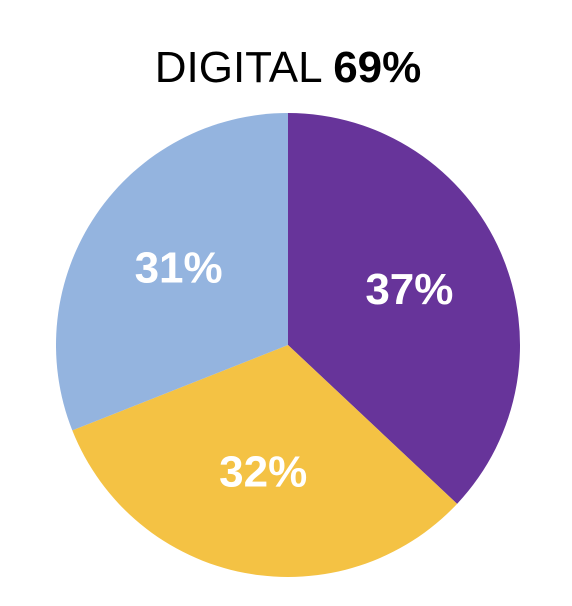 This screenshot has width=572, height=606. What do you see at coordinates (238, 67) in the screenshot?
I see `title-text: DIGITAL` at bounding box center [238, 67].